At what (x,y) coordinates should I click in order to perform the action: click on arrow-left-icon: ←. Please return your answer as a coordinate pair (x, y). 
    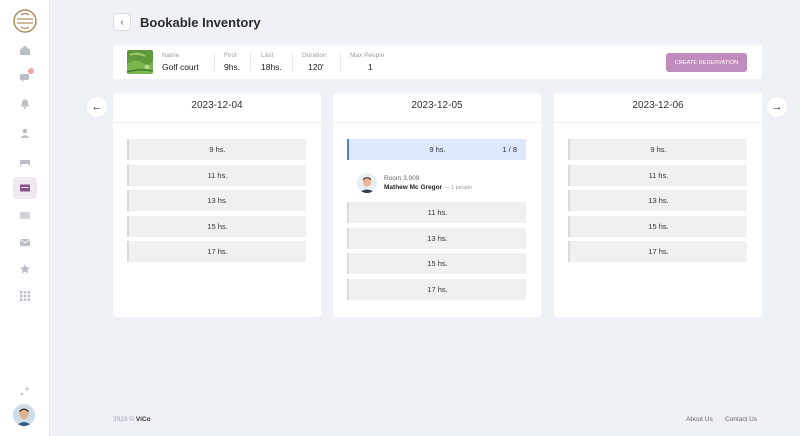
    Looking at the image, I should click on (97, 107).